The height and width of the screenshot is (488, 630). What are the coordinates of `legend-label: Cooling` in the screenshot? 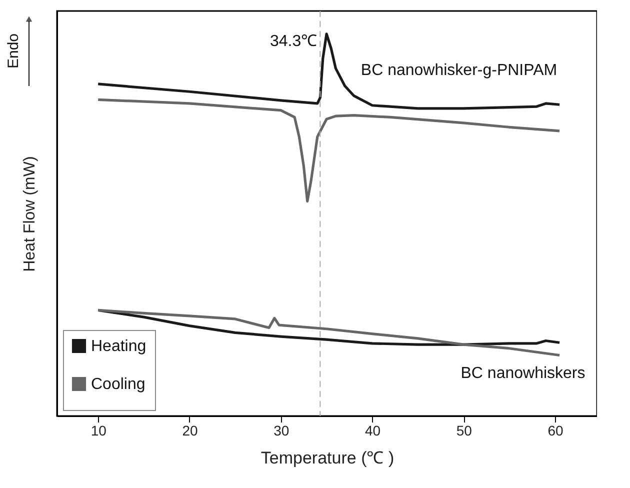 It's located at (118, 384).